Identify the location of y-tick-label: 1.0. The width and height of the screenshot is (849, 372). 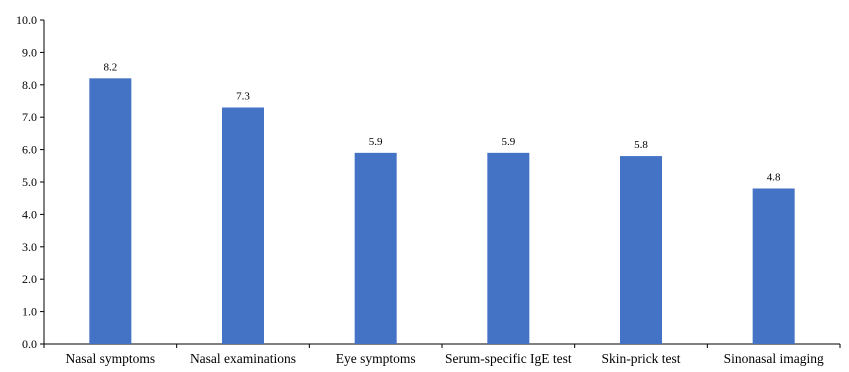
(29, 312).